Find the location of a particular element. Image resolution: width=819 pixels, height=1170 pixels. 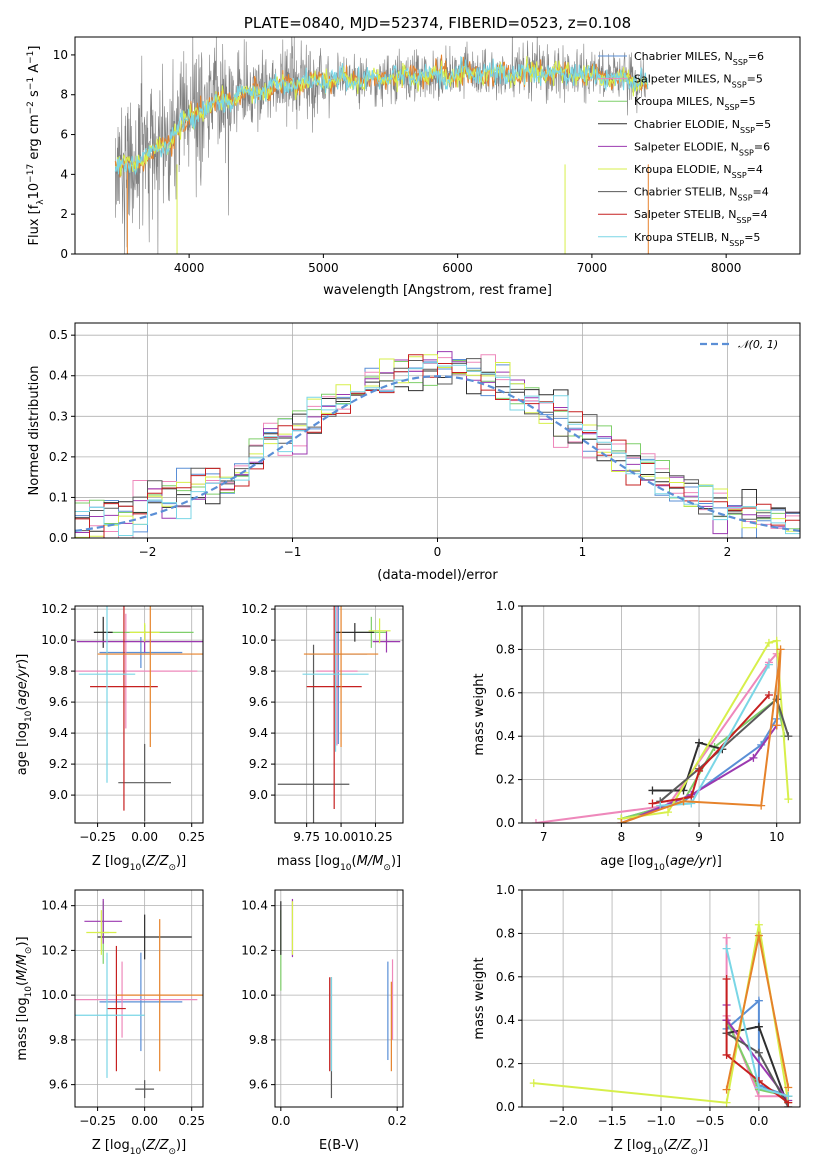

x-axis-label: (data-model)/error is located at coordinates (437, 575).